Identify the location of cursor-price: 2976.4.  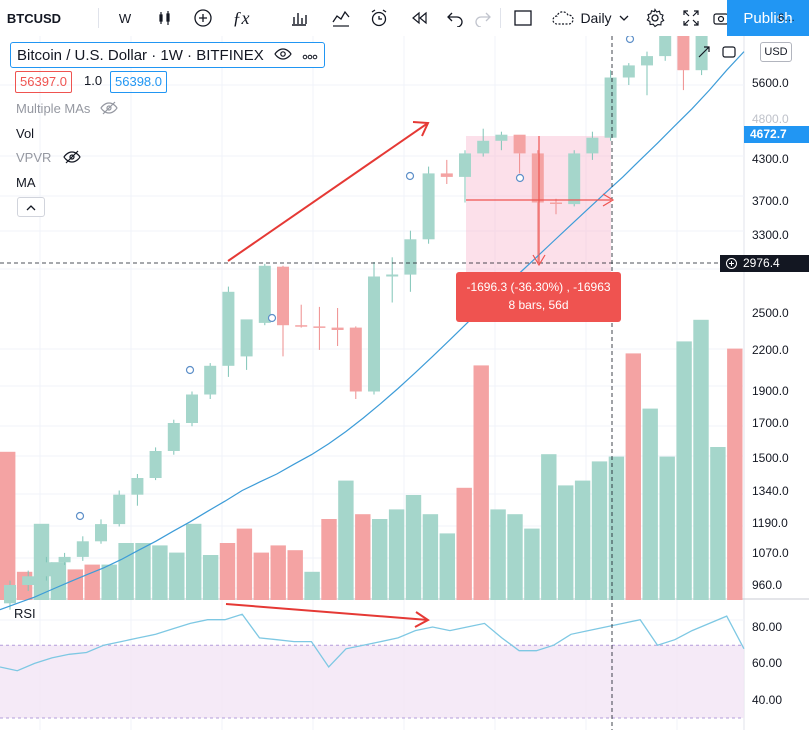
(761, 263).